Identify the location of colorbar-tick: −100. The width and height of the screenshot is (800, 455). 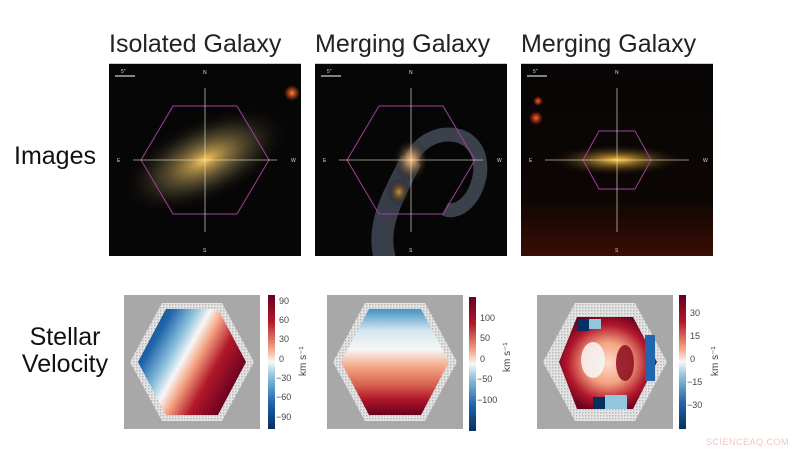
(487, 400).